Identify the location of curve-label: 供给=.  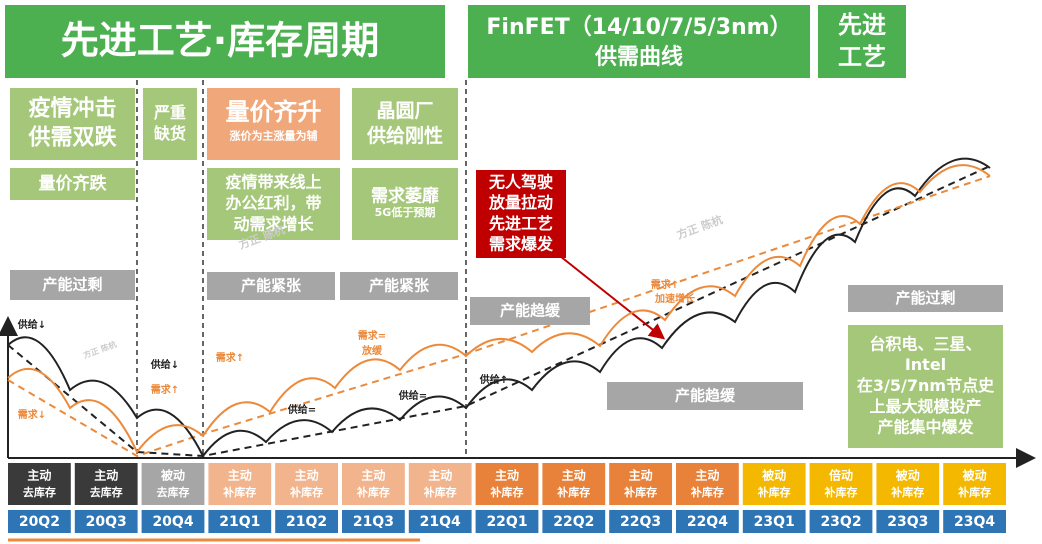
(412, 395).